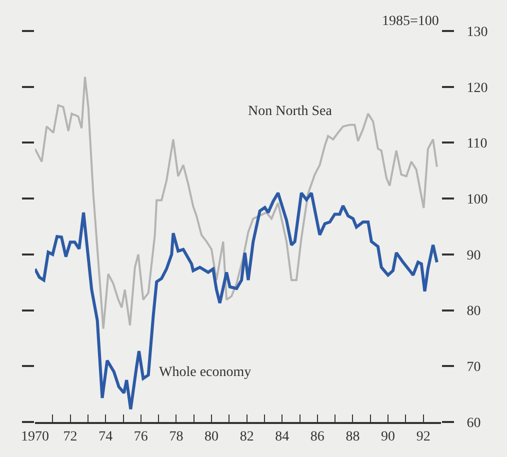 The height and width of the screenshot is (457, 507). I want to click on x-tick-label: 84, so click(282, 437).